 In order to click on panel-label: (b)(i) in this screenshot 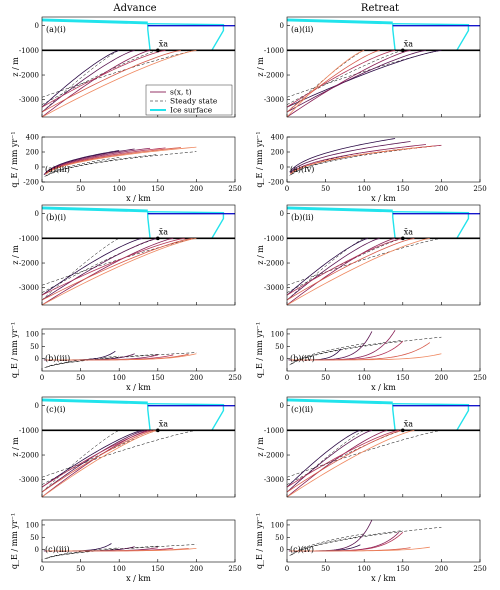, I will do `click(56, 217)`.